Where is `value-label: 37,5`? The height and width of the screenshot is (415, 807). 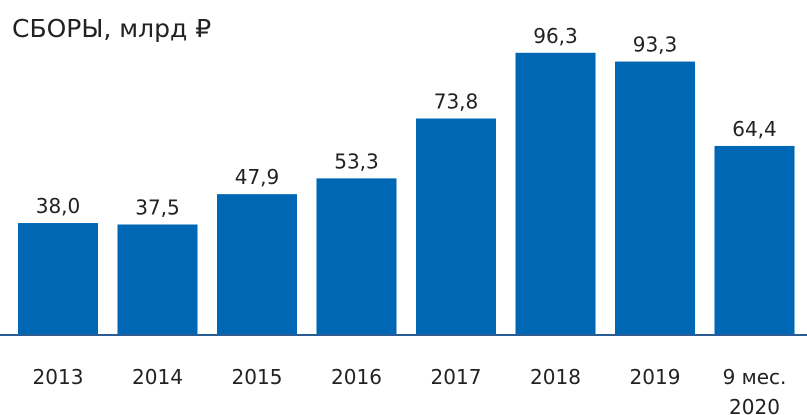 value-label: 37,5 is located at coordinates (157, 208).